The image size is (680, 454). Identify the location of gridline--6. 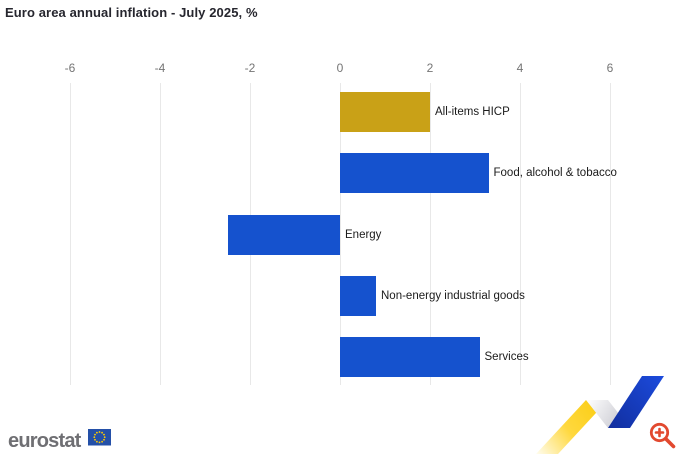
(70, 234).